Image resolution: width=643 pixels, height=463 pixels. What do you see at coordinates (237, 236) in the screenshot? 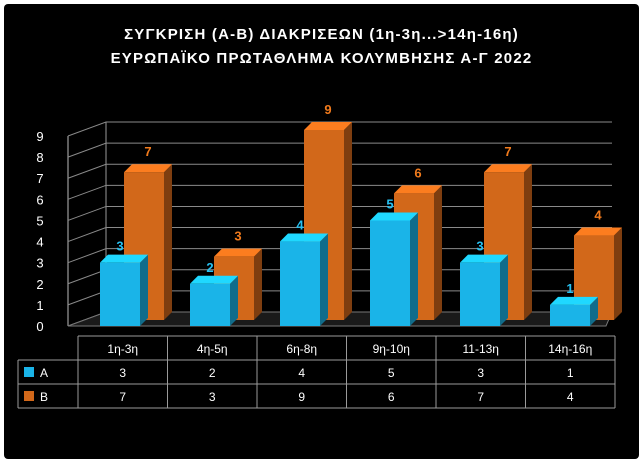
I see `data-label-b: 3` at bounding box center [237, 236].